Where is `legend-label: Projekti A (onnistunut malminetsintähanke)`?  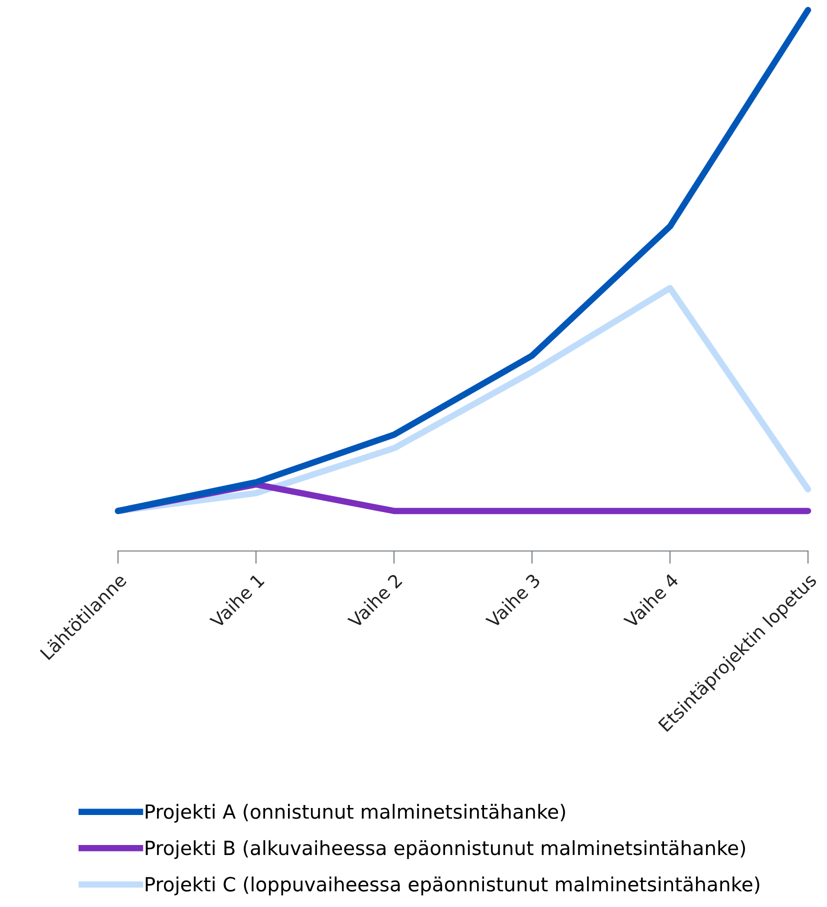
legend-label: Projekti A (onnistunut malminetsintähanke) is located at coordinates (356, 813).